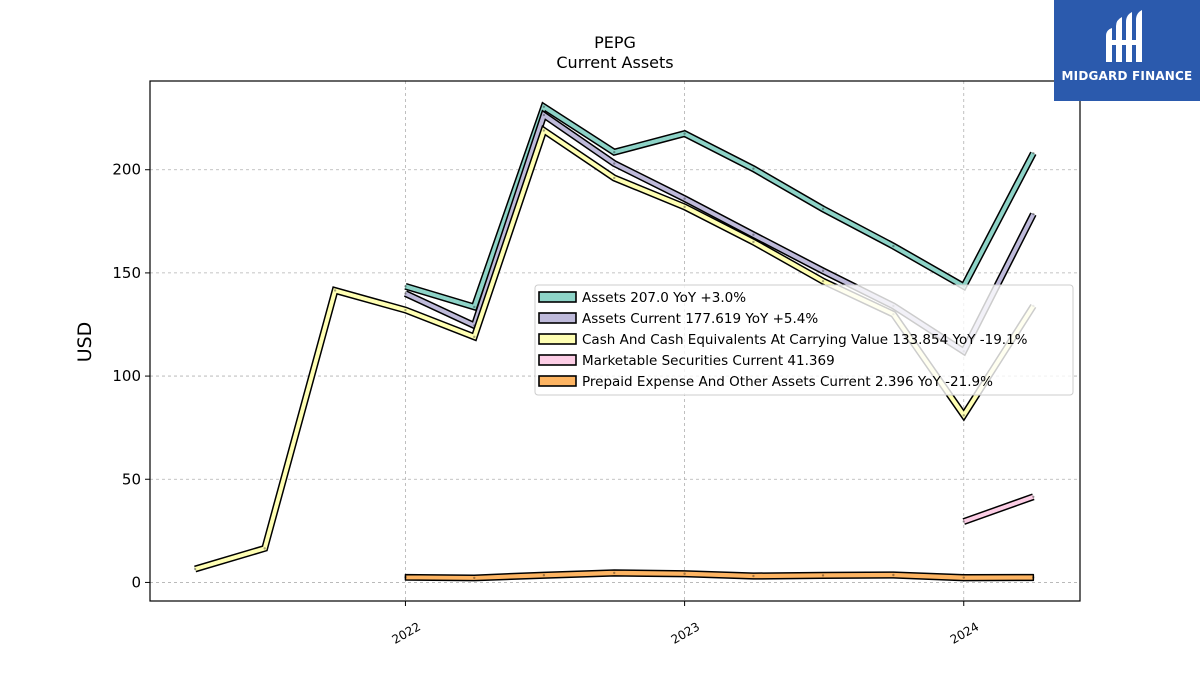 This screenshot has width=1200, height=675. Describe the element at coordinates (136, 582) in the screenshot. I see `y-tick-label: 0` at that location.